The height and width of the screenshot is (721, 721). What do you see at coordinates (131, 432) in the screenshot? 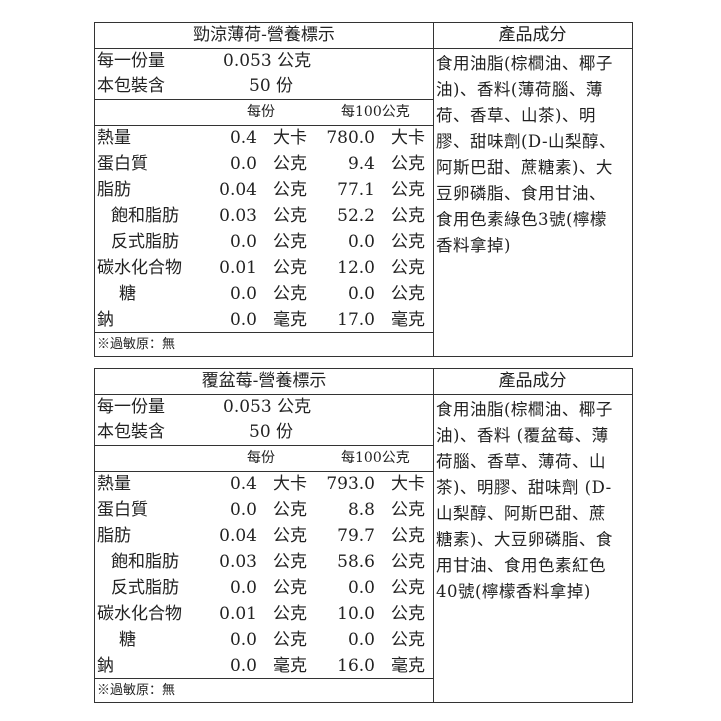
I see `servings-label: 本包裝含` at bounding box center [131, 432].